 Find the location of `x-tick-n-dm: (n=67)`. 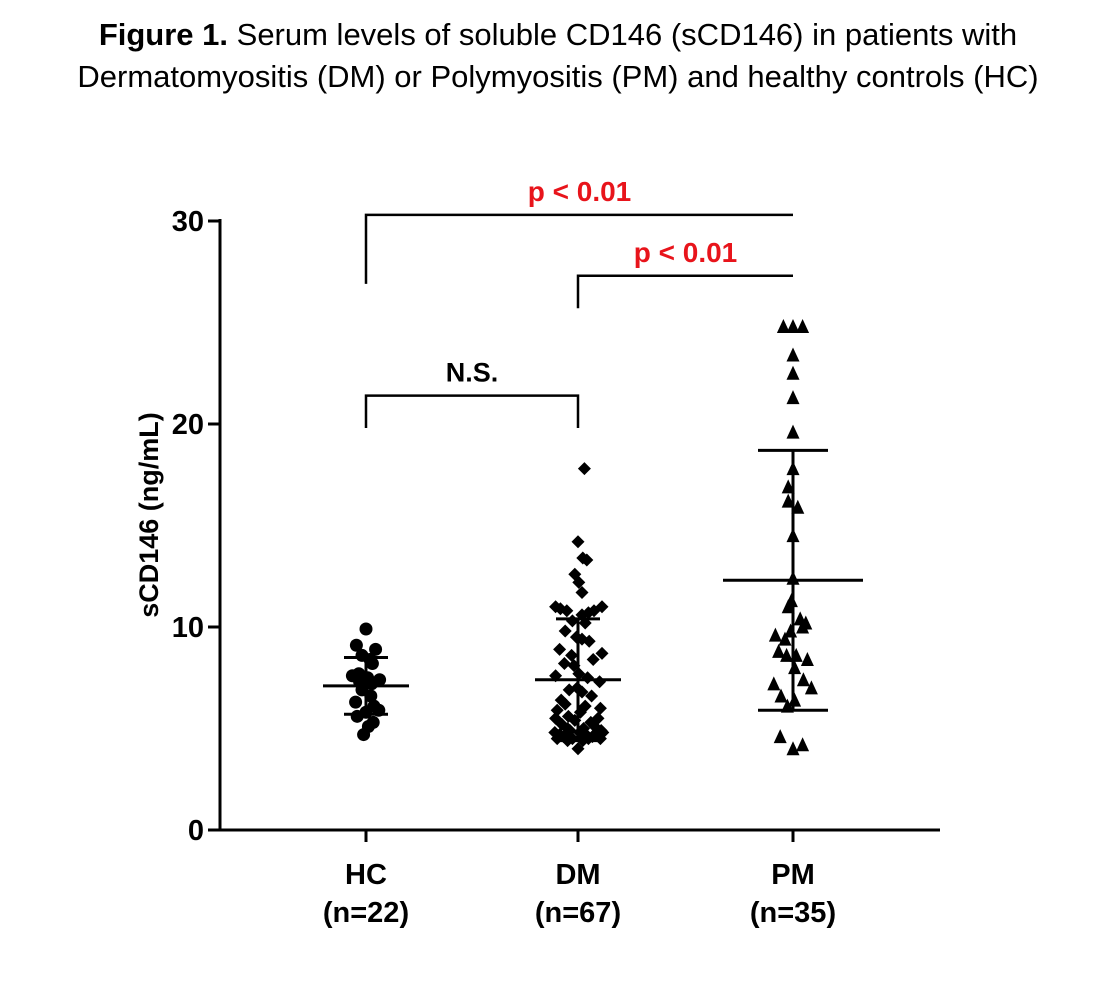

x-tick-n-dm: (n=67) is located at coordinates (578, 913).